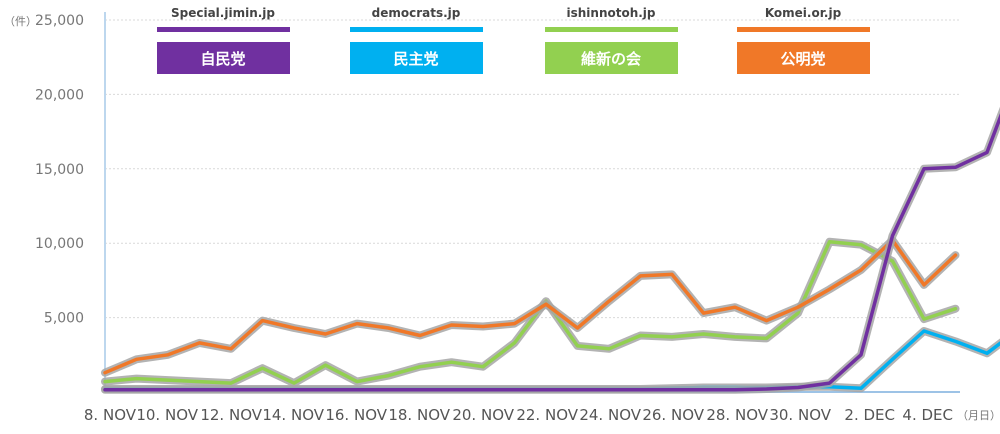  What do you see at coordinates (59, 21) in the screenshot?
I see `y-tick-label: 25,000` at bounding box center [59, 21].